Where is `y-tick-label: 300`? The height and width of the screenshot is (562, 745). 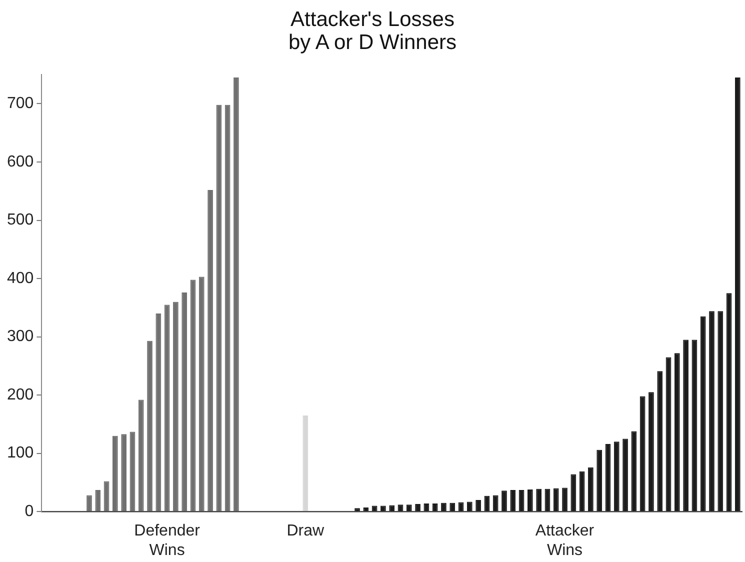 y-tick-label: 300 is located at coordinates (20, 337).